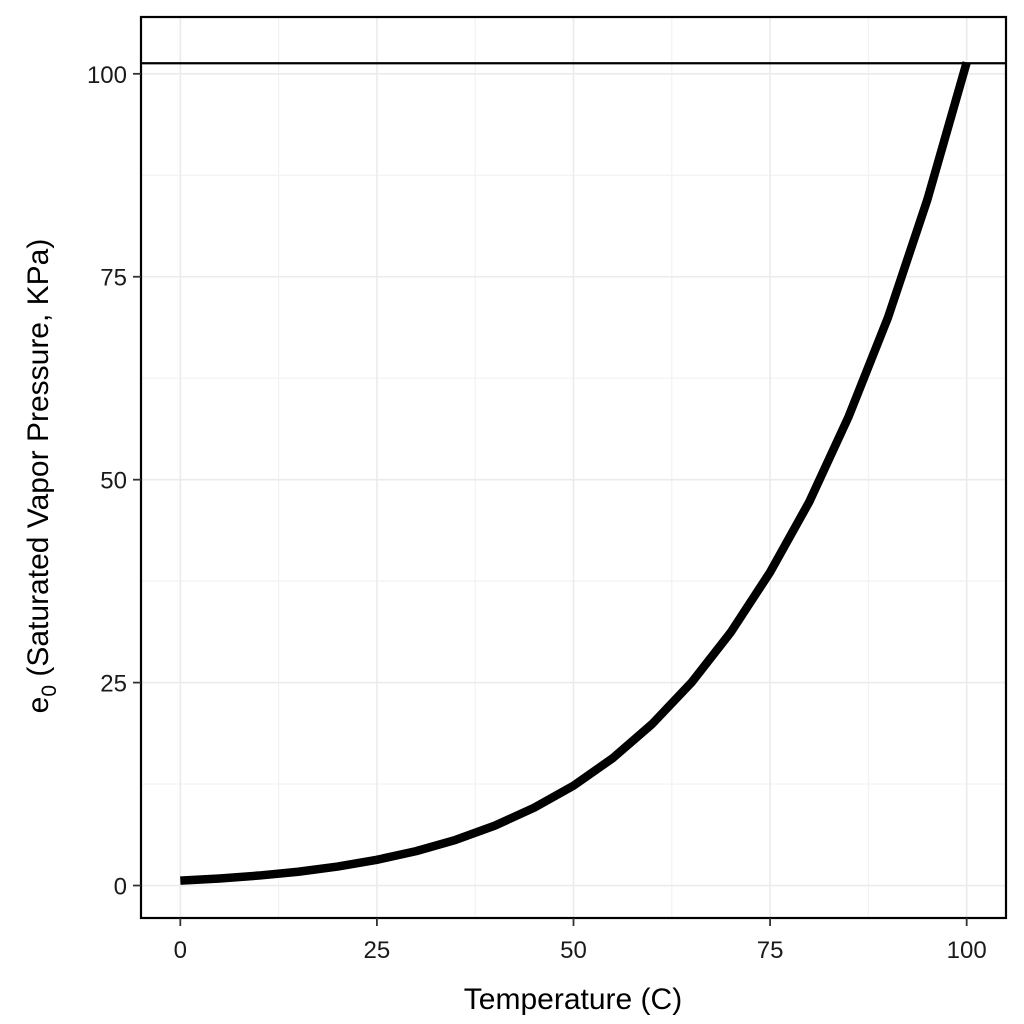  Describe the element at coordinates (113, 278) in the screenshot. I see `y-tick-label: 75` at that location.